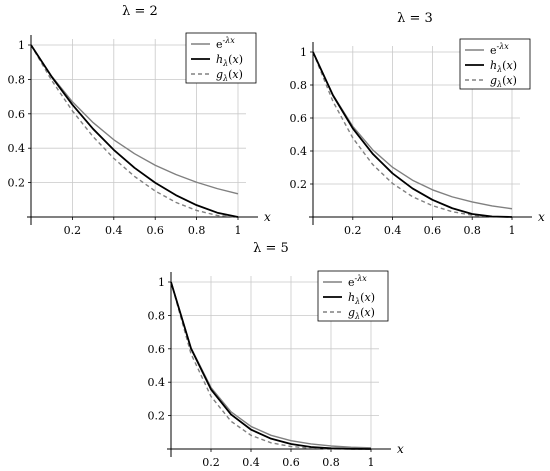  What do you see at coordinates (415, 18) in the screenshot?
I see `chart-title: λ = 3` at bounding box center [415, 18].